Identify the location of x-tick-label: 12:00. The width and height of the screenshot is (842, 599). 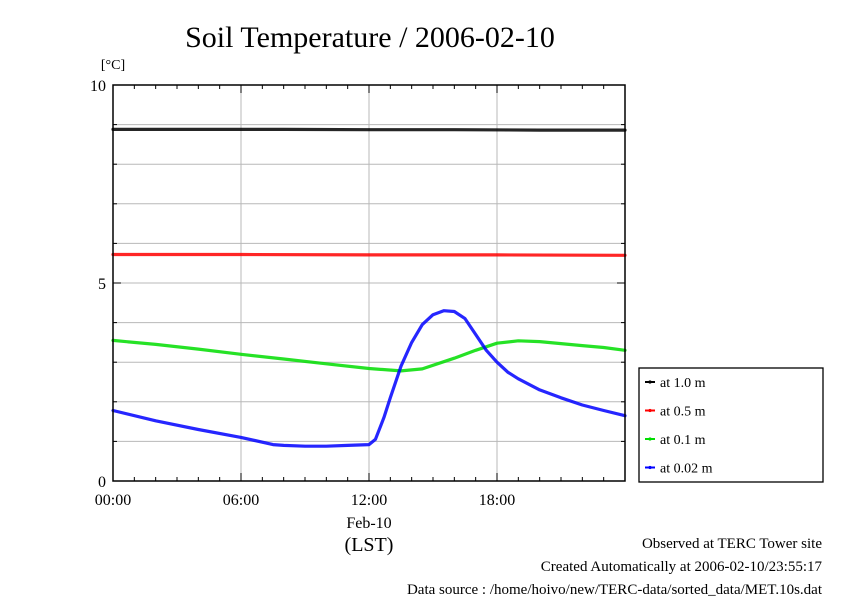
(369, 500).